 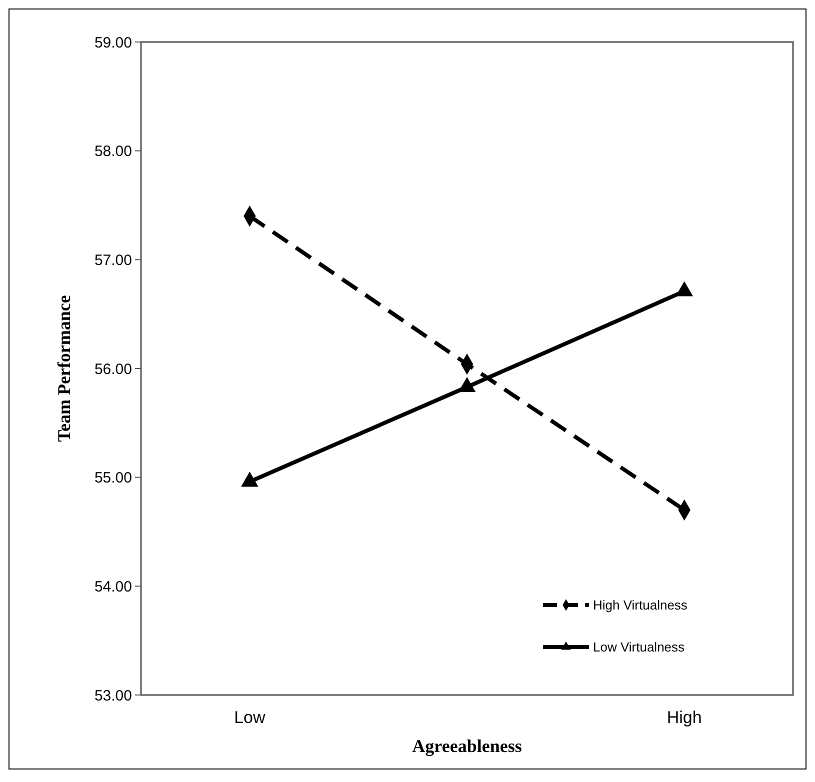 I want to click on y-tick-label: 57.00, so click(x=113, y=260).